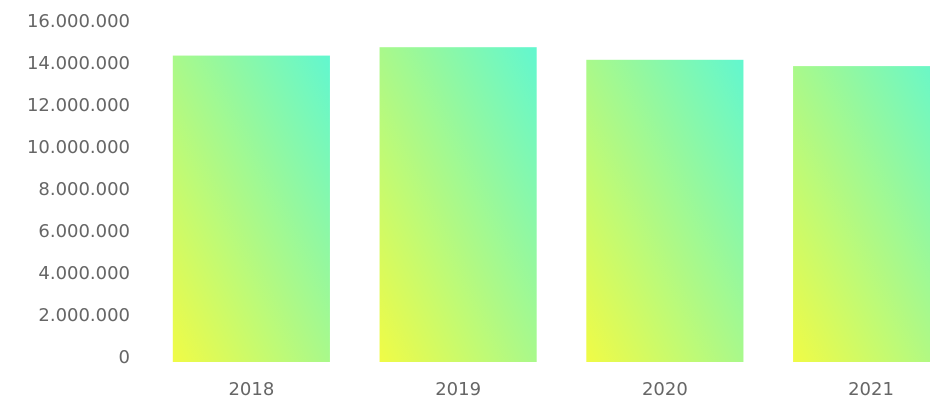  I want to click on y-tick-label: 6.000.000, so click(84, 231).